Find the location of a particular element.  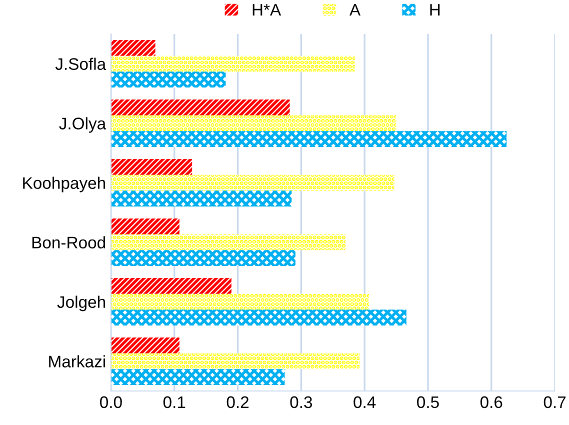

y-tick-label: Bon-Rood is located at coordinates (69, 242).